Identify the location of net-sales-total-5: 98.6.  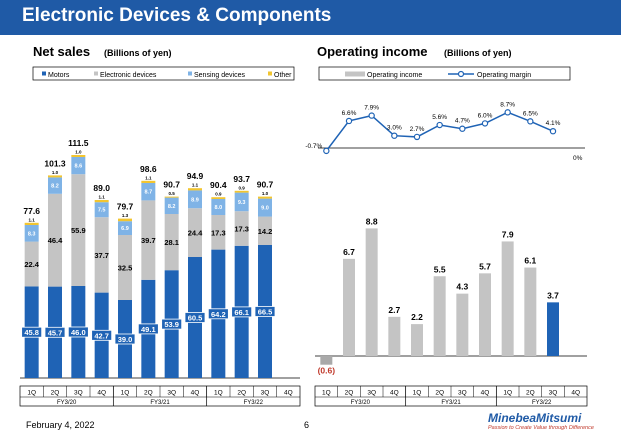
(148, 169).